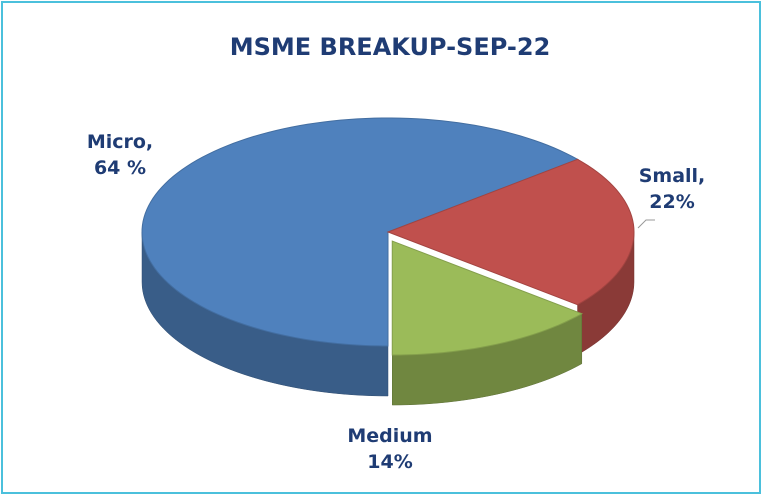  What do you see at coordinates (672, 176) in the screenshot?
I see `label-category: Small,` at bounding box center [672, 176].